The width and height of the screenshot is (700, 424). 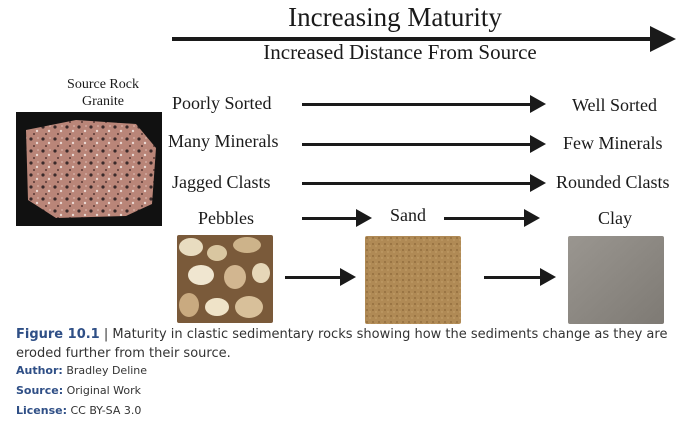 What do you see at coordinates (222, 103) in the screenshot?
I see `poorly-sorted-label: Poorly Sorted` at bounding box center [222, 103].